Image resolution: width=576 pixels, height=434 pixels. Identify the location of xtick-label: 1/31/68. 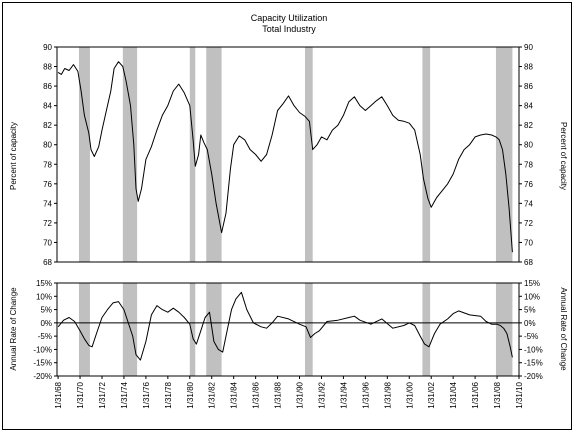
(58, 394).